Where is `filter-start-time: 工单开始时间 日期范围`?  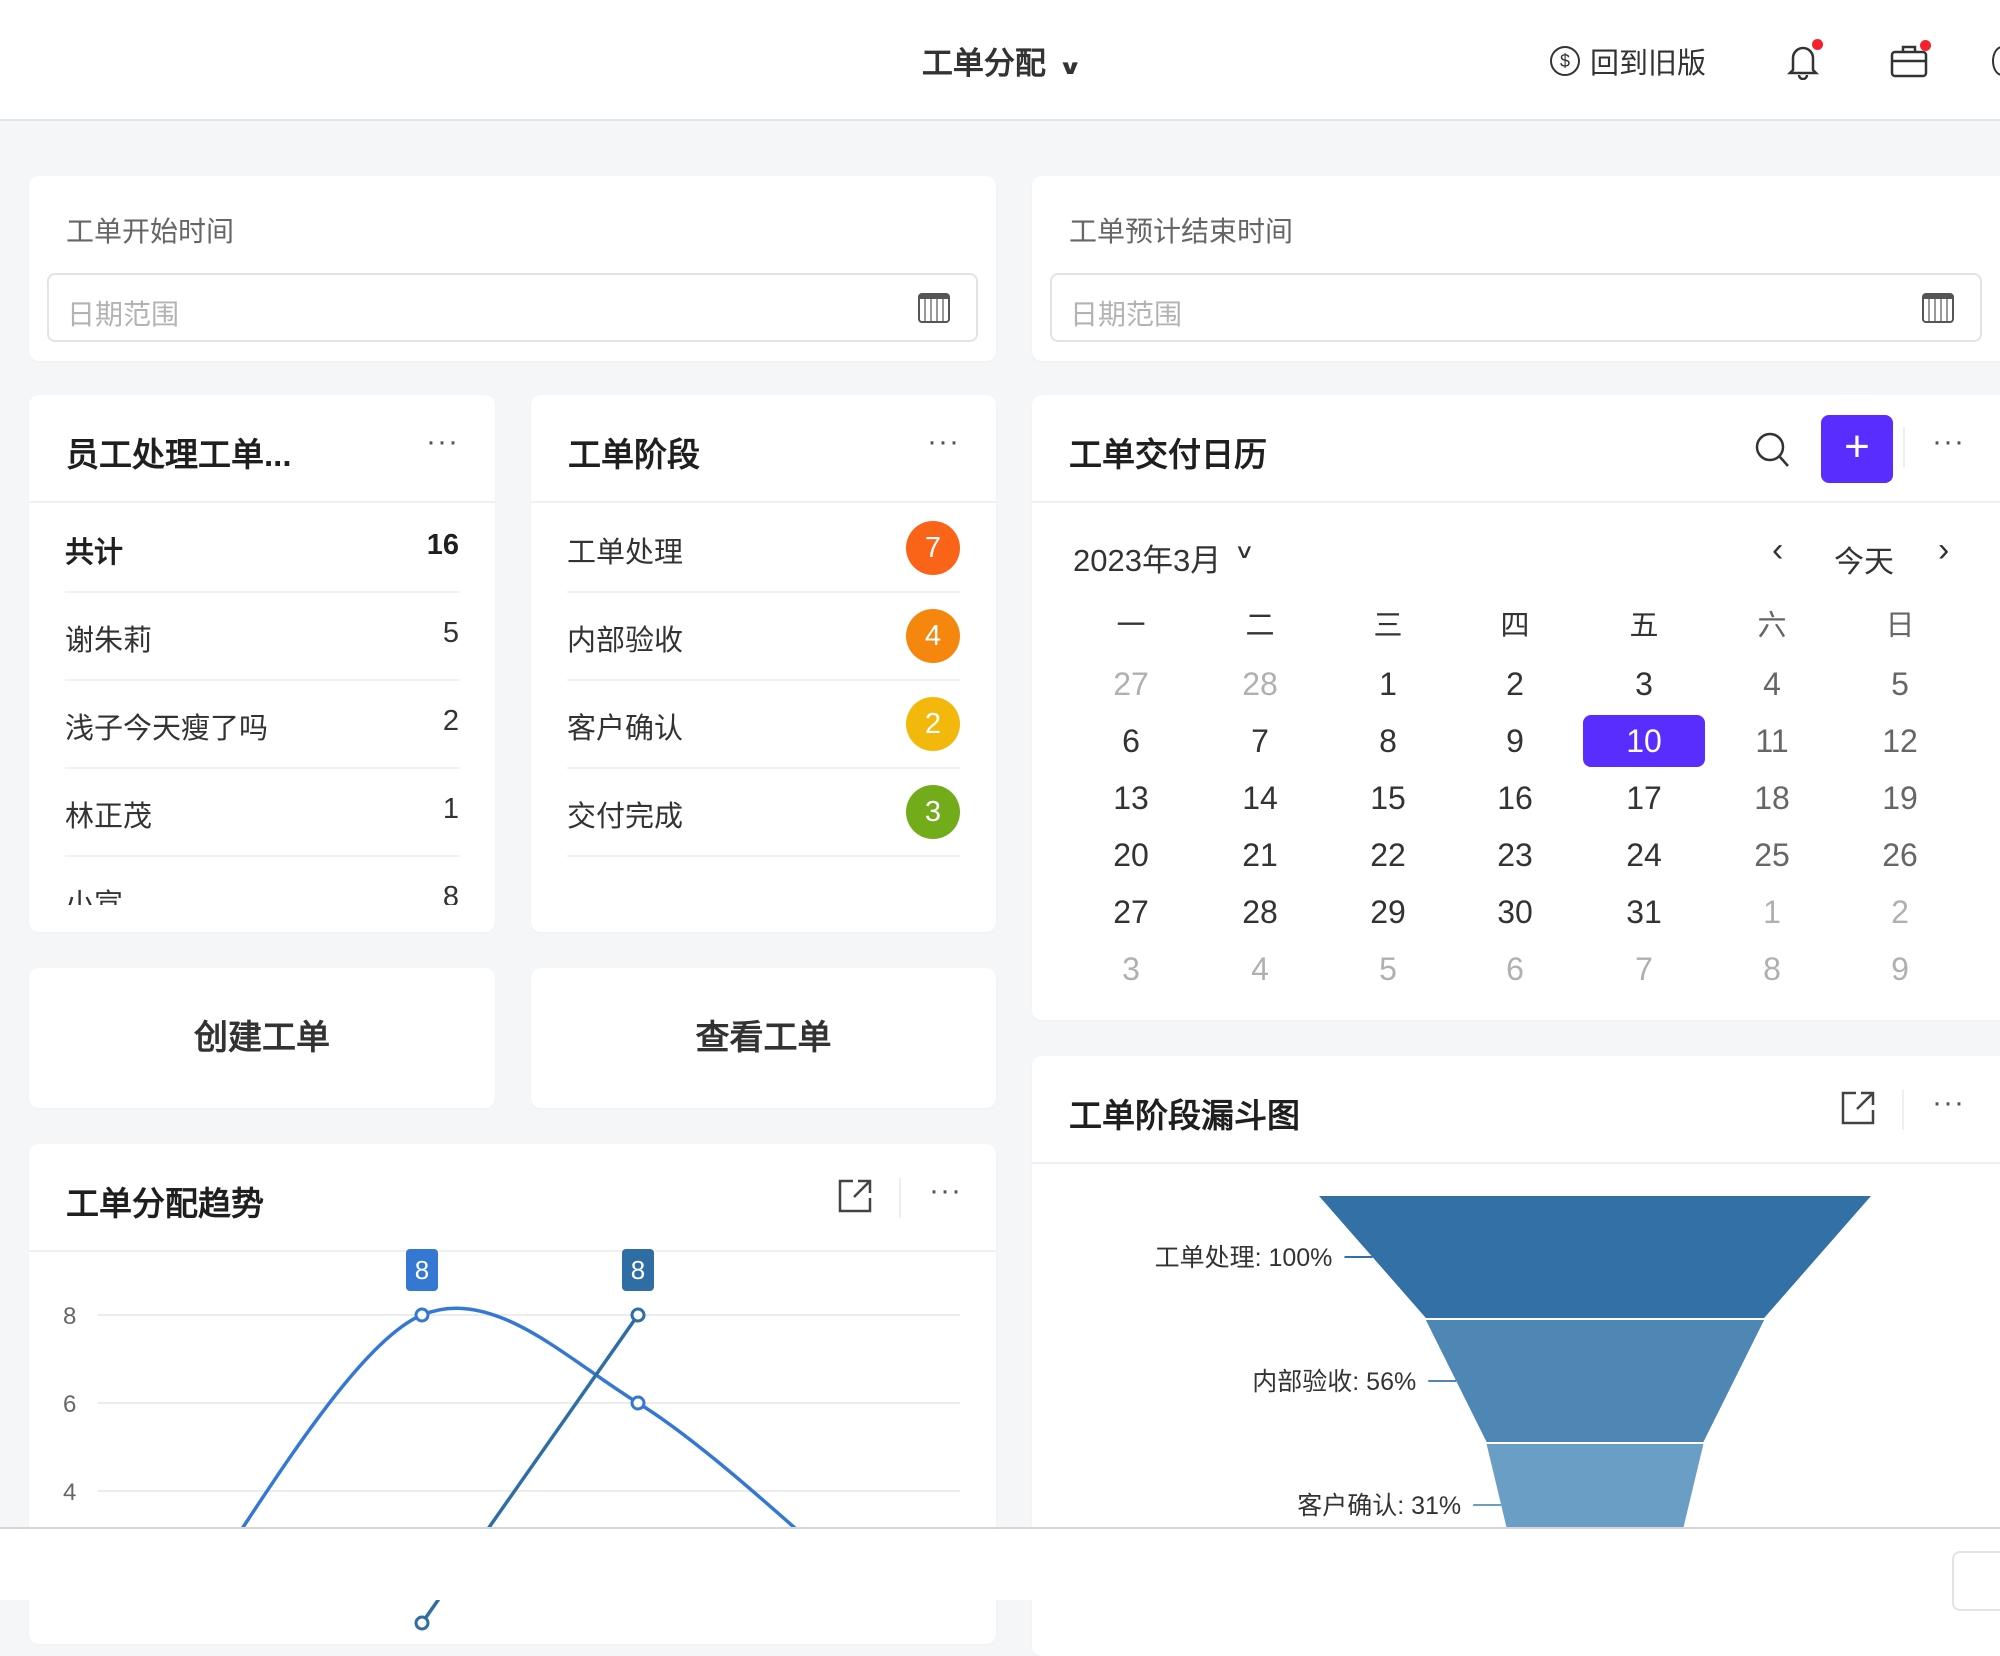 filter-start-time: 工单开始时间 日期范围 is located at coordinates (512, 268).